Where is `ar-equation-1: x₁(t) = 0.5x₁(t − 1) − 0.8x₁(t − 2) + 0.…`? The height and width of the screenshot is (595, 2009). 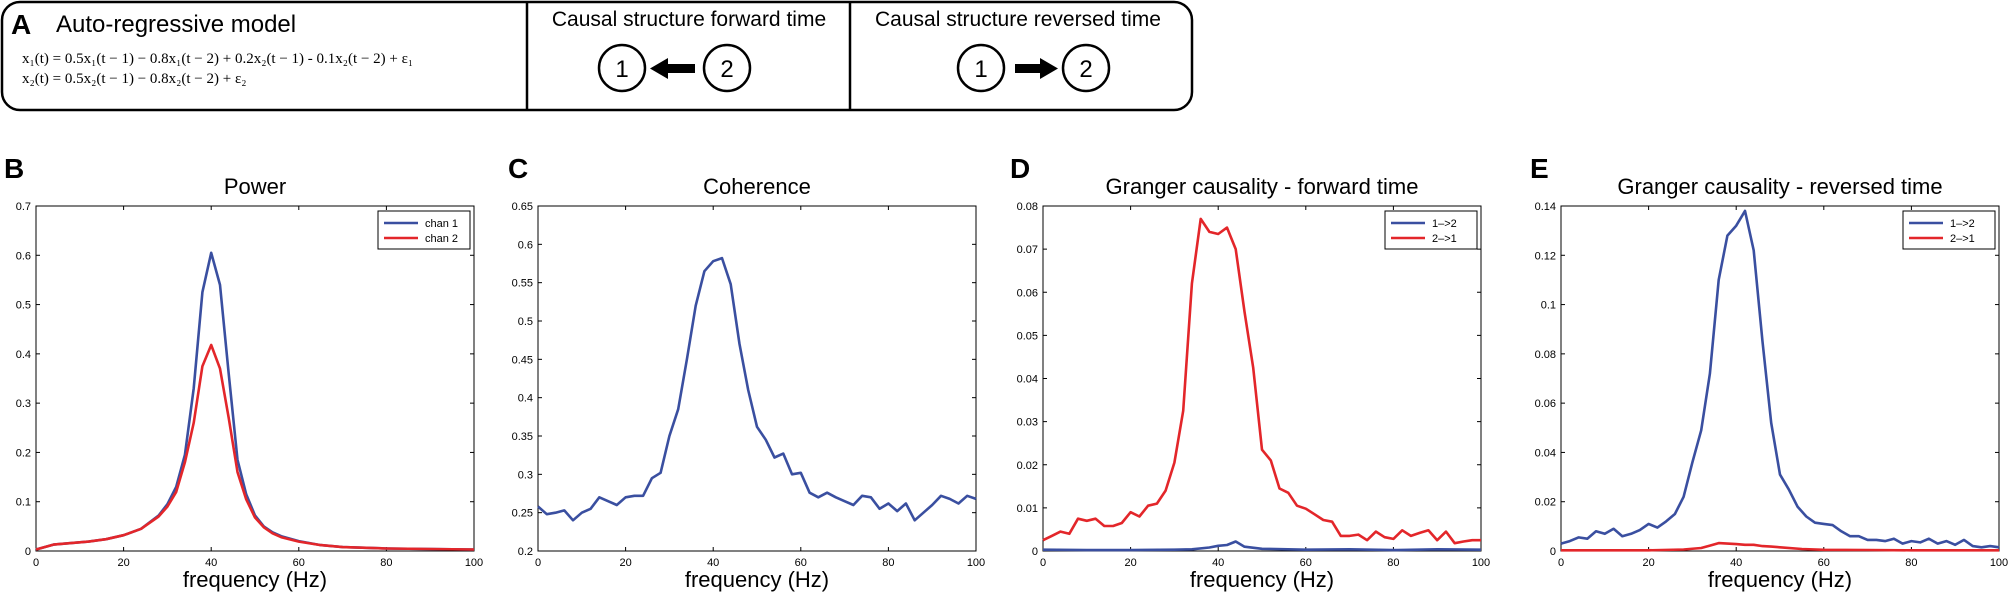 ar-equation-1: x₁(t) = 0.5x₁(t − 1) − 0.8x₁(t − 2) + 0.… is located at coordinates (217, 59).